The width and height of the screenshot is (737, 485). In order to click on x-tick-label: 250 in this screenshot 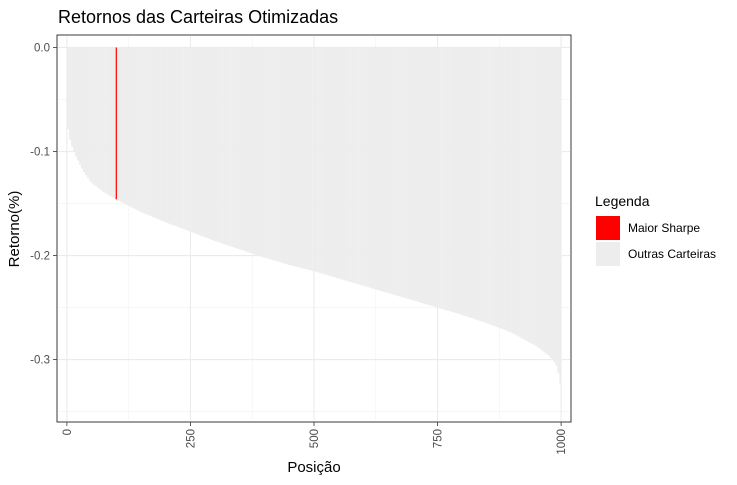, I will do `click(191, 438)`.